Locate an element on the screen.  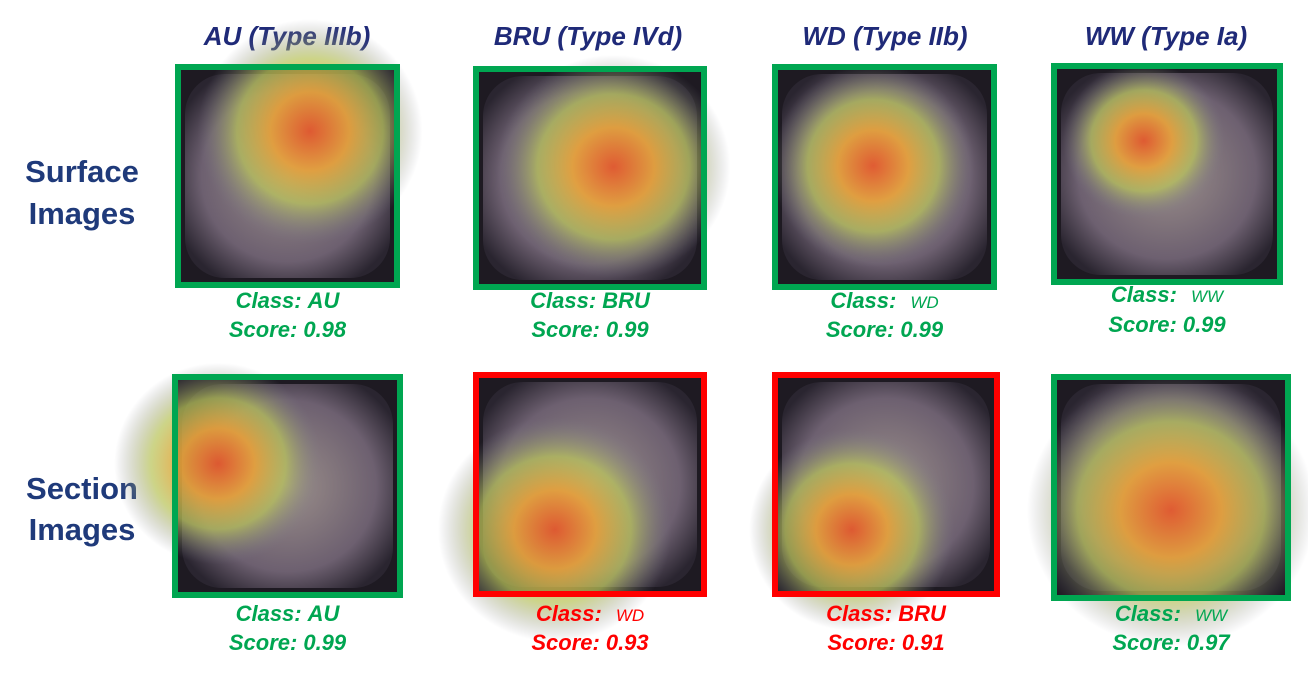
score-value: 0.97 is located at coordinates (1209, 642).